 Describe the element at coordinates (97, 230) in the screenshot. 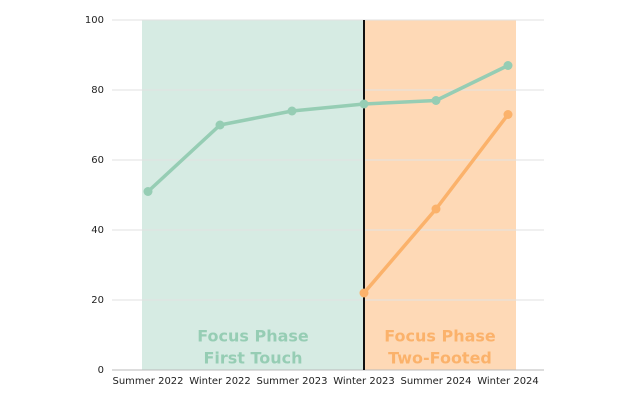

I see `y-tick-label: 40` at that location.